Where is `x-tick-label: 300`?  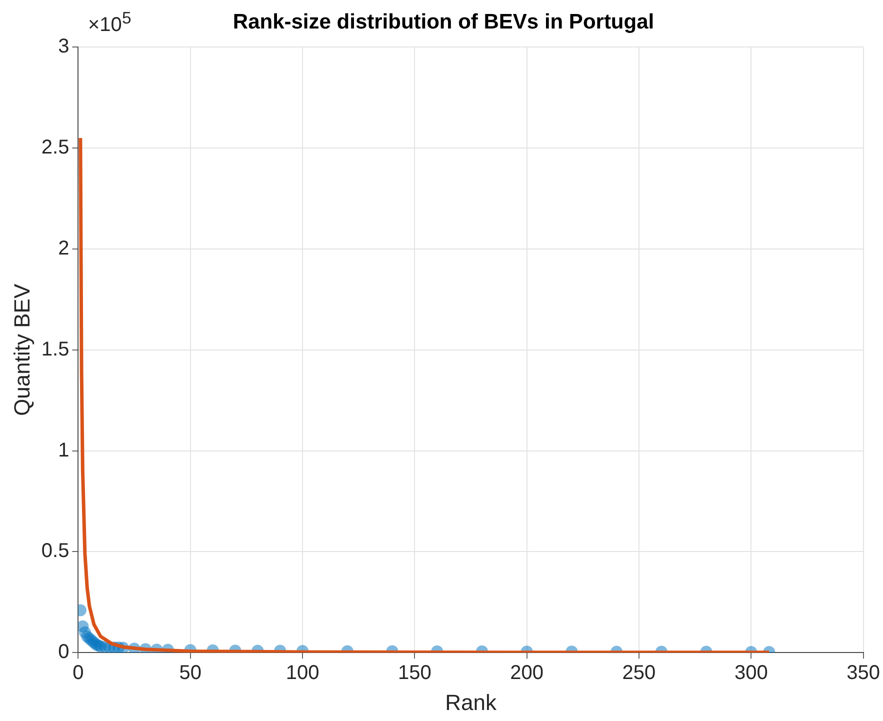
x-tick-label: 300 is located at coordinates (751, 673).